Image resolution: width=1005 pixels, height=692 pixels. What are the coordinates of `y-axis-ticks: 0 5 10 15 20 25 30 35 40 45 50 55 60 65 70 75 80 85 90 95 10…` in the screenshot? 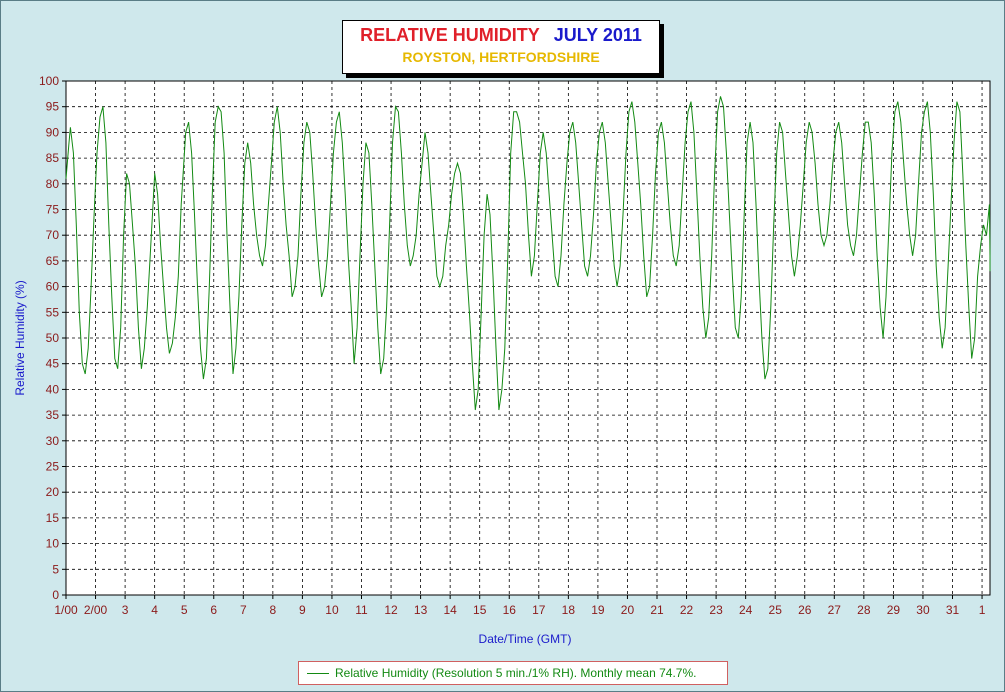 It's located at (52, 338).